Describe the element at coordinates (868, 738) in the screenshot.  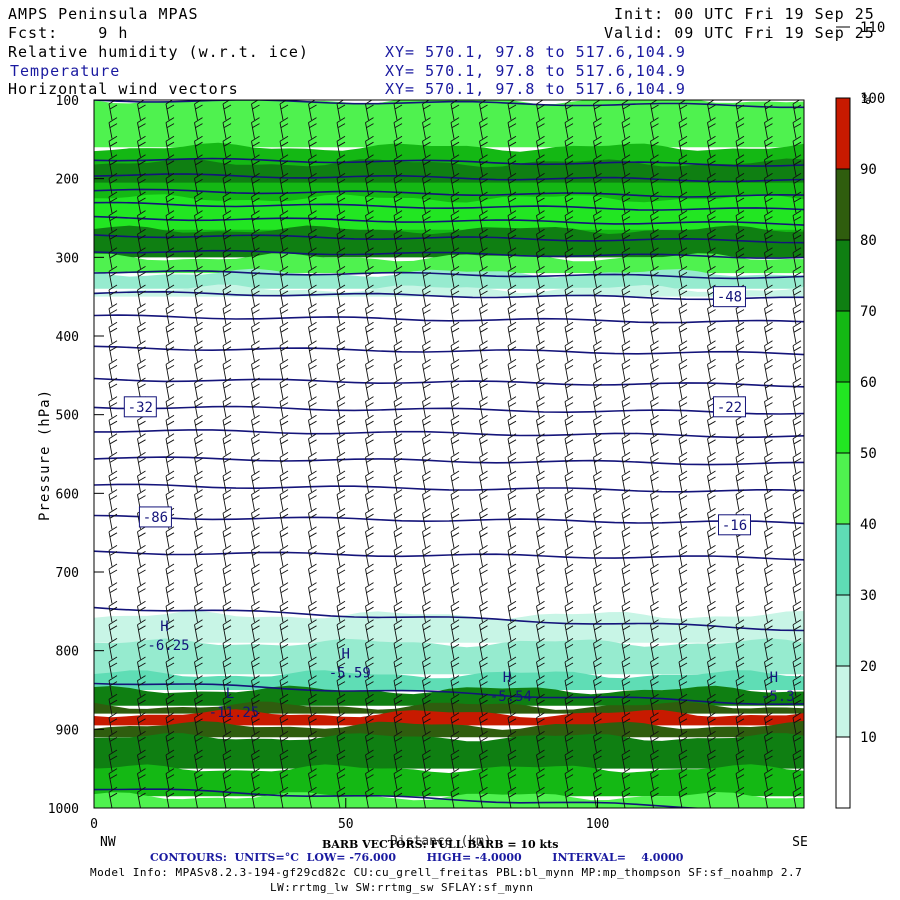
I see `colorbar-tick-label: 10` at that location.